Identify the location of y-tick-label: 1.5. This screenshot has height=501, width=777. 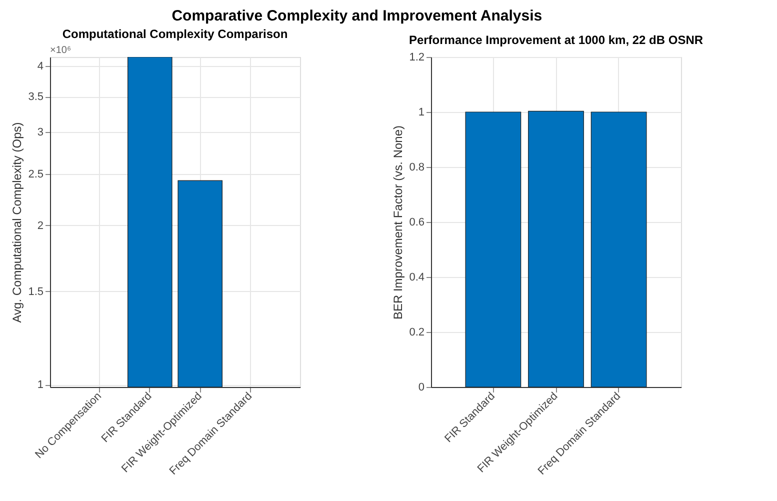
(36, 292).